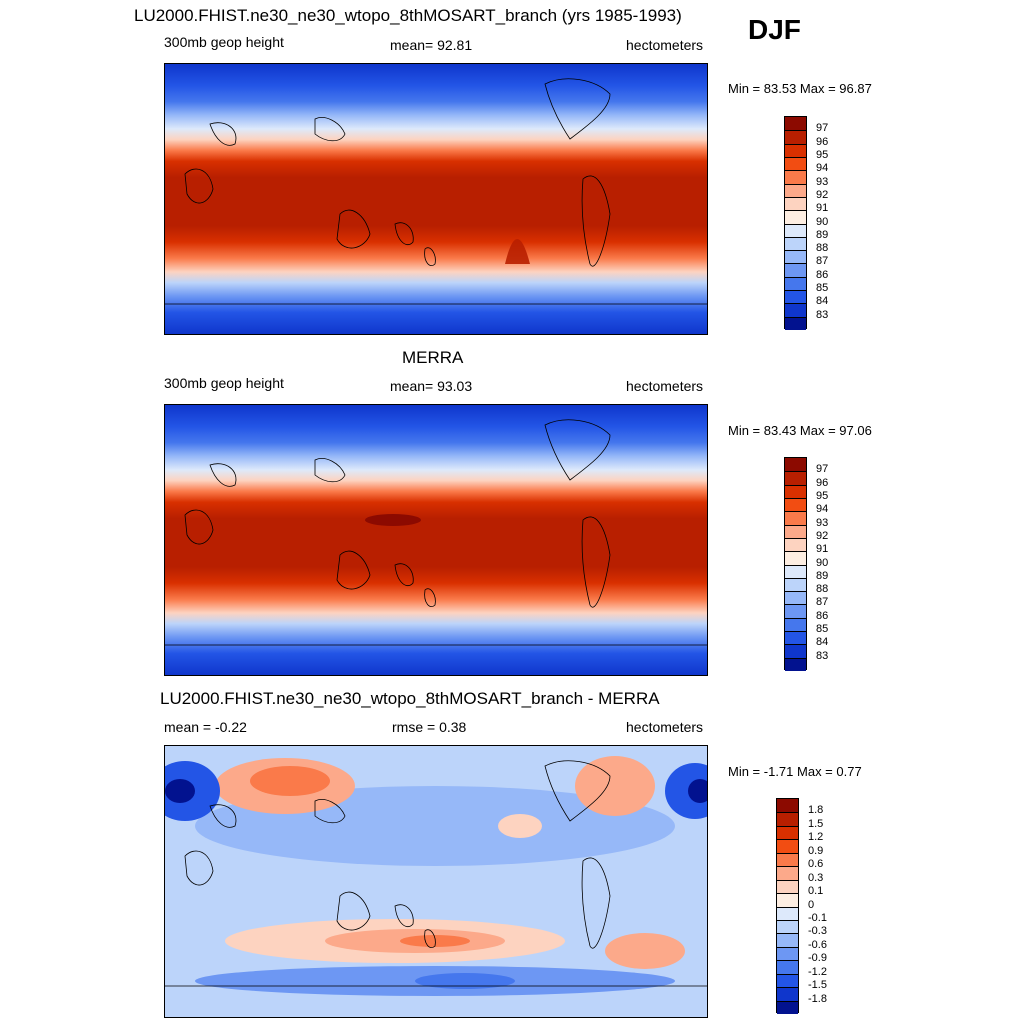  Describe the element at coordinates (429, 727) in the screenshot. I see `panel-diff-rmse-label: rmse = 0.38` at that location.